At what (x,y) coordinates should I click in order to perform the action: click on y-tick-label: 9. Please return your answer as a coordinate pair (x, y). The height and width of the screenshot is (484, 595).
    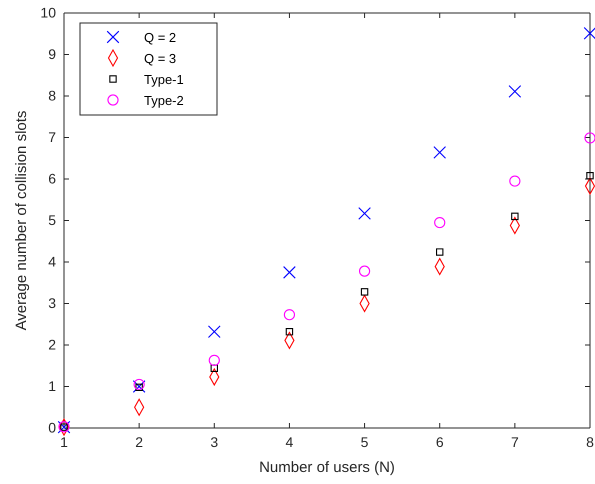
    Looking at the image, I should click on (52, 54).